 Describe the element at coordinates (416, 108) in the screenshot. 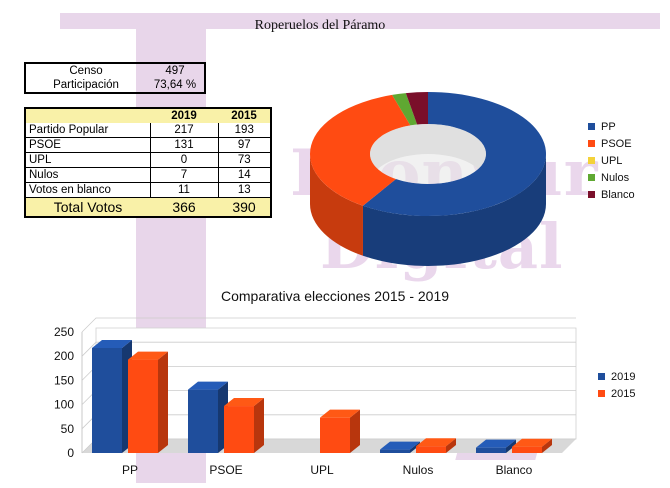

I see `donut-slice-blanco` at that location.